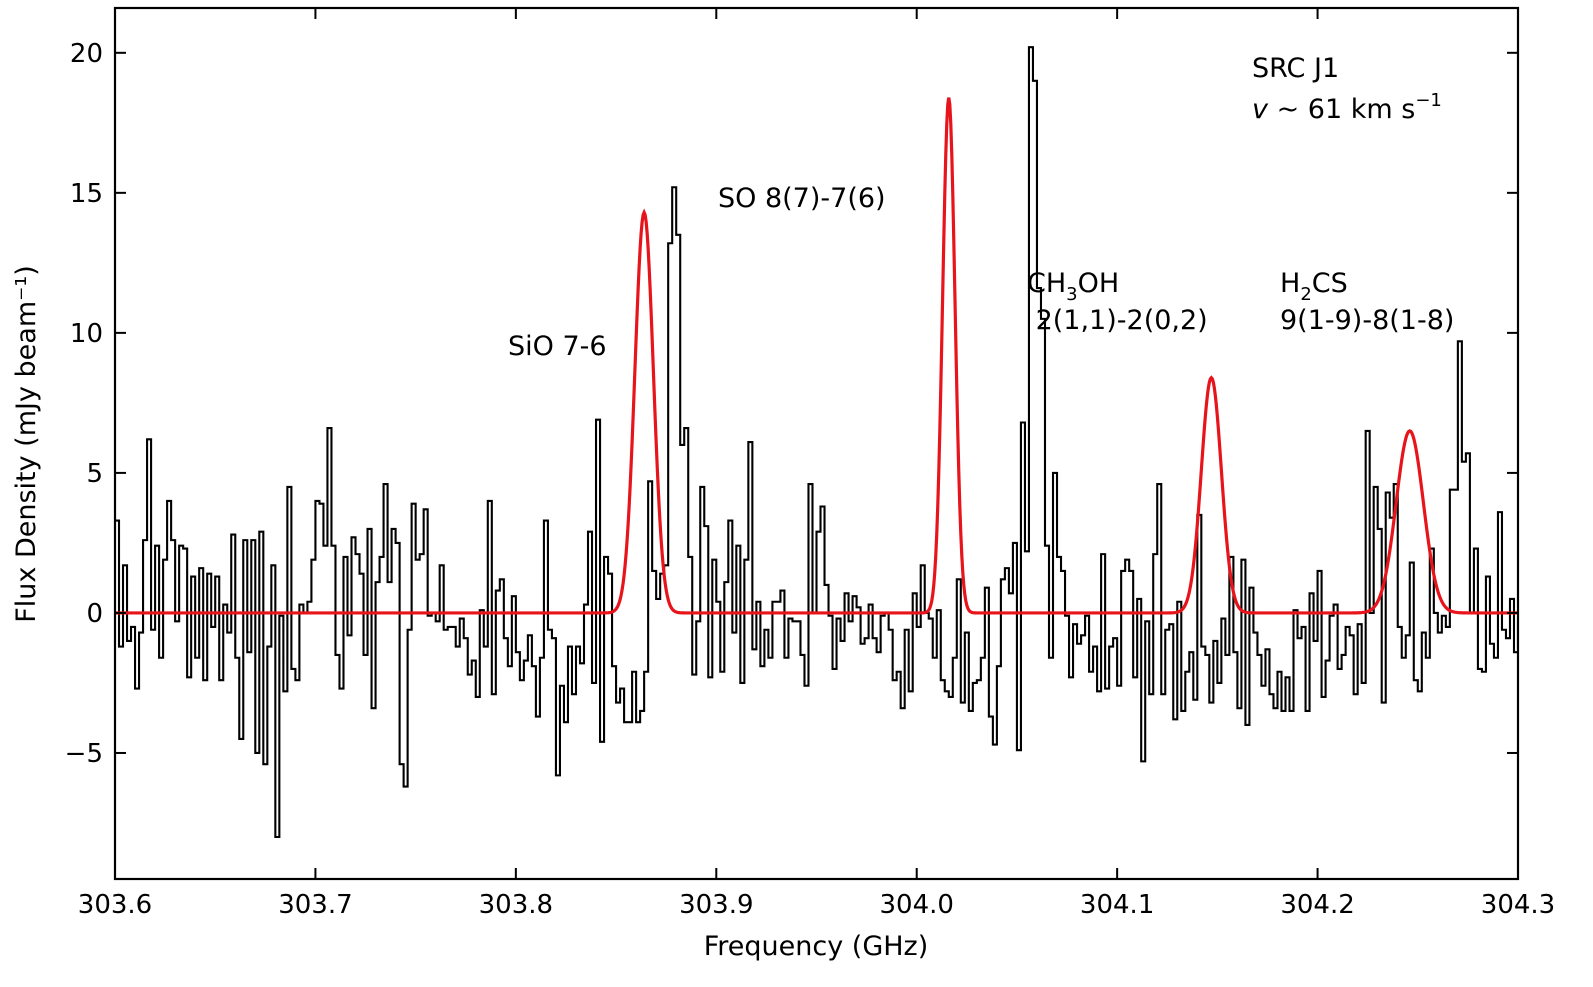  I want to click on y-tick-label: 5, so click(94, 474).